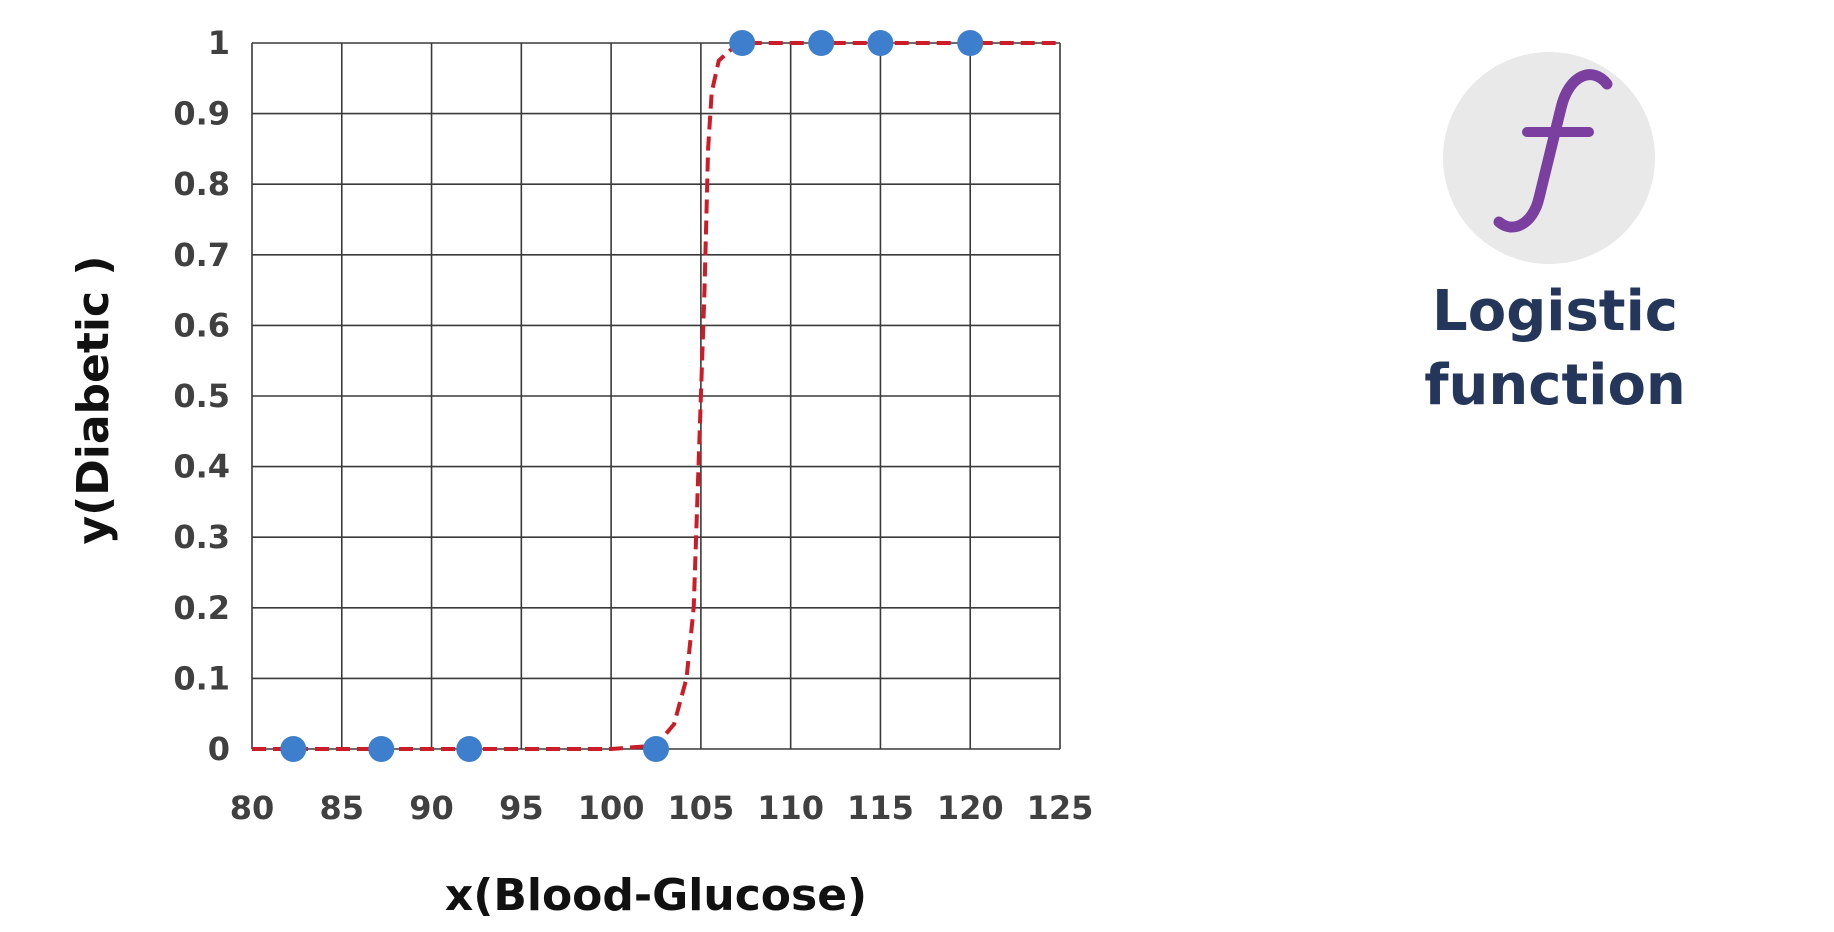 The width and height of the screenshot is (1834, 932). Describe the element at coordinates (1555, 349) in the screenshot. I see `badge-label: Logistic function` at that location.